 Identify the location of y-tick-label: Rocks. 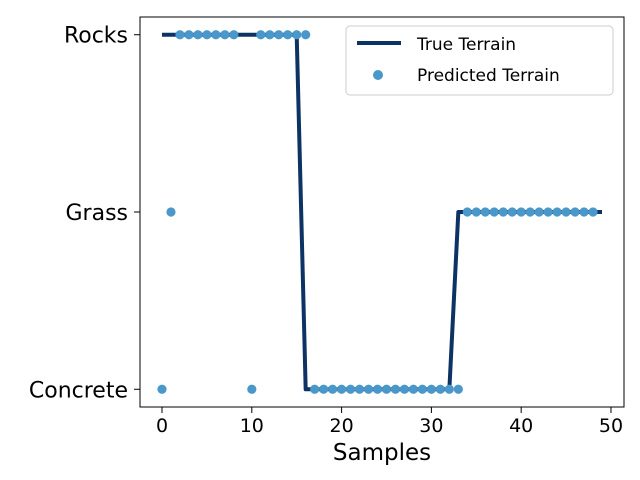
(96, 36).